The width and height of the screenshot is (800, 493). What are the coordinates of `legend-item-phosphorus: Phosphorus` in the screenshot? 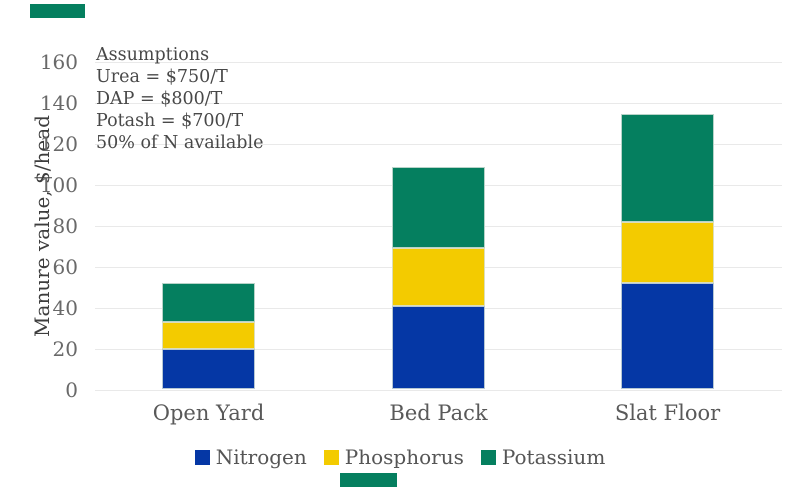 It's located at (393, 457).